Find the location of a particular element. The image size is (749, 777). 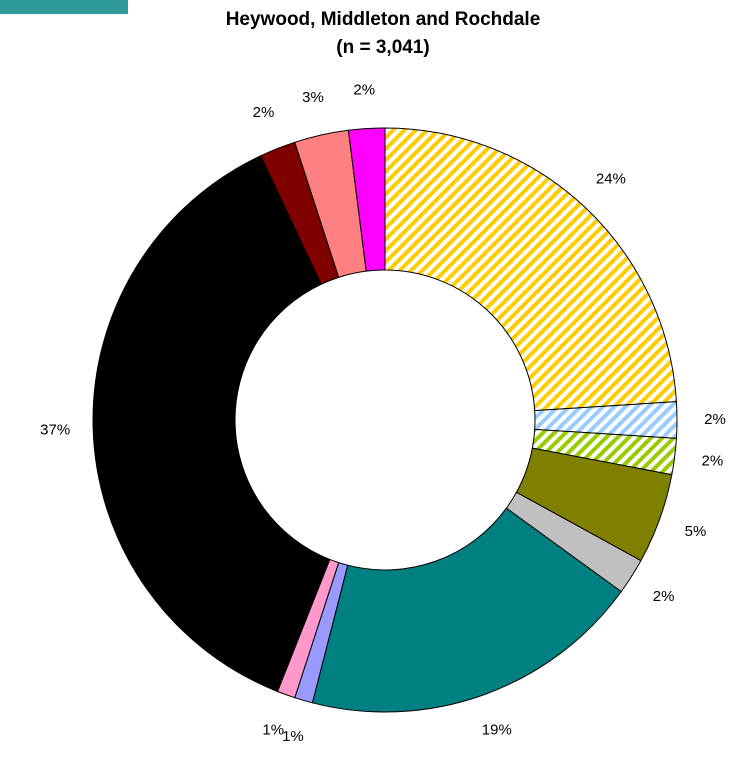

value-label: 37% is located at coordinates (55, 429).